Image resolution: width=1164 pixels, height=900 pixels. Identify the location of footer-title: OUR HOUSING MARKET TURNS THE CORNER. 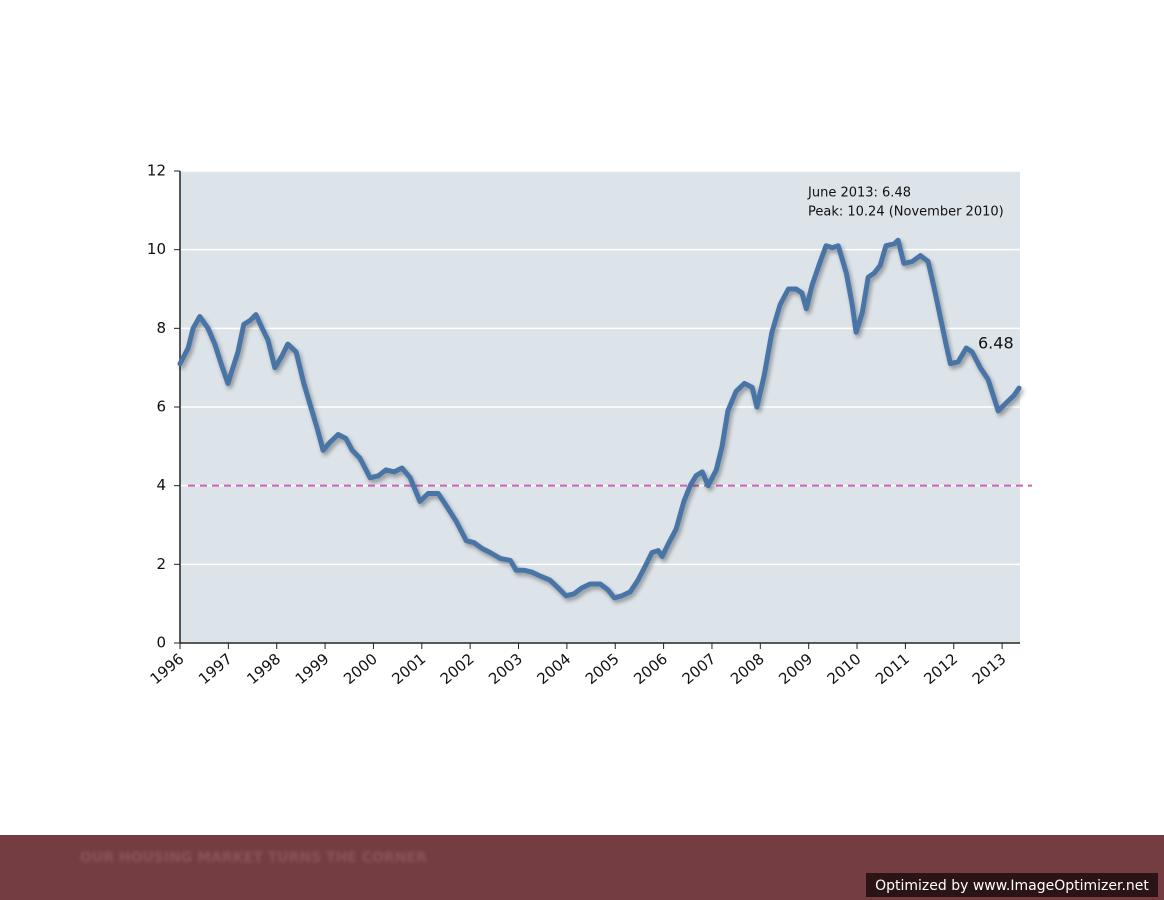
(253, 858).